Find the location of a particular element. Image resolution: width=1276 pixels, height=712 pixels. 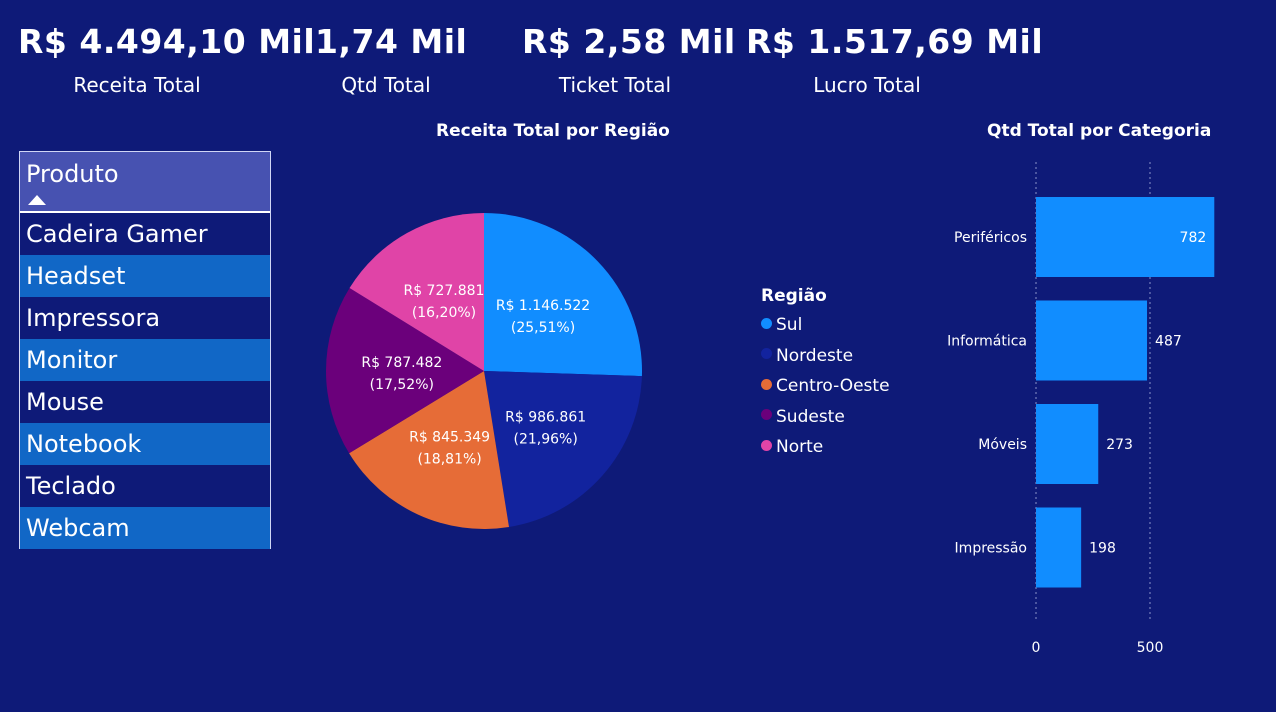

pie-slice-centro-oeste is located at coordinates (429, 450).